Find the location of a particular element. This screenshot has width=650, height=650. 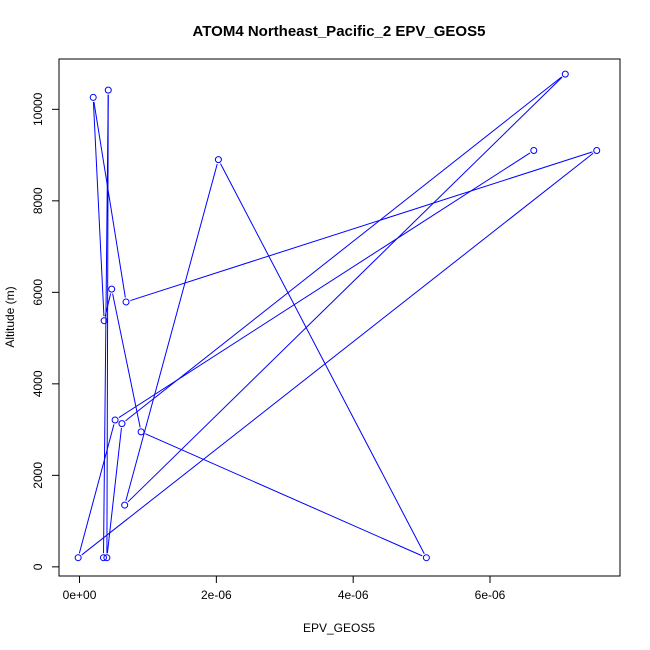

y-tick-label: 8000 is located at coordinates (38, 200).